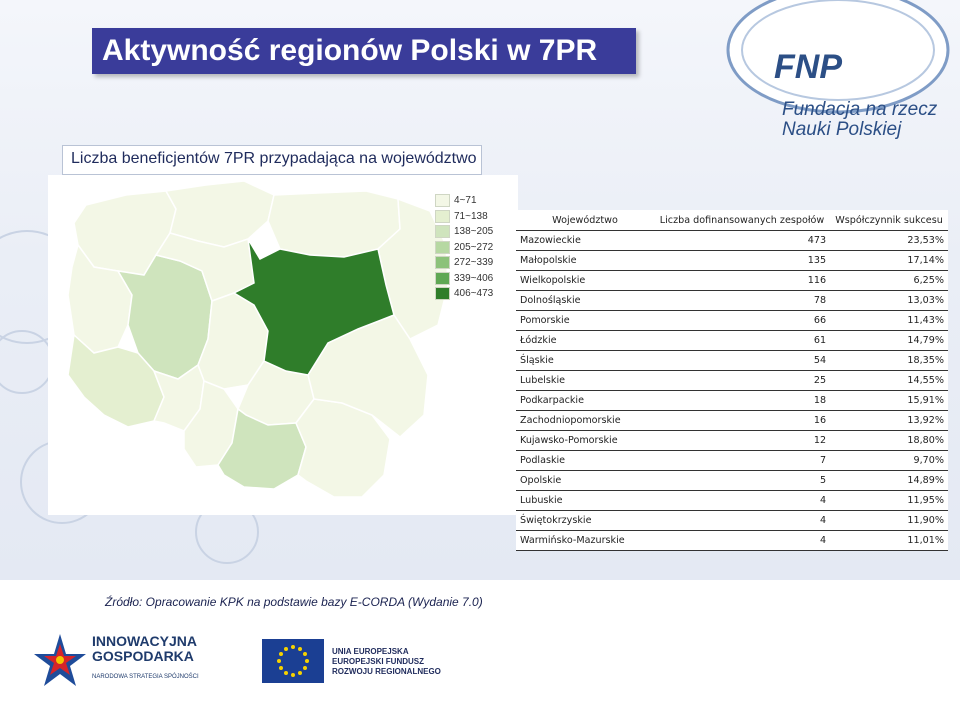 This screenshot has height=716, width=960. What do you see at coordinates (732, 540) in the screenshot?
I see `table-row: Warmińsko-Mazurskie 4 11,01%` at bounding box center [732, 540].